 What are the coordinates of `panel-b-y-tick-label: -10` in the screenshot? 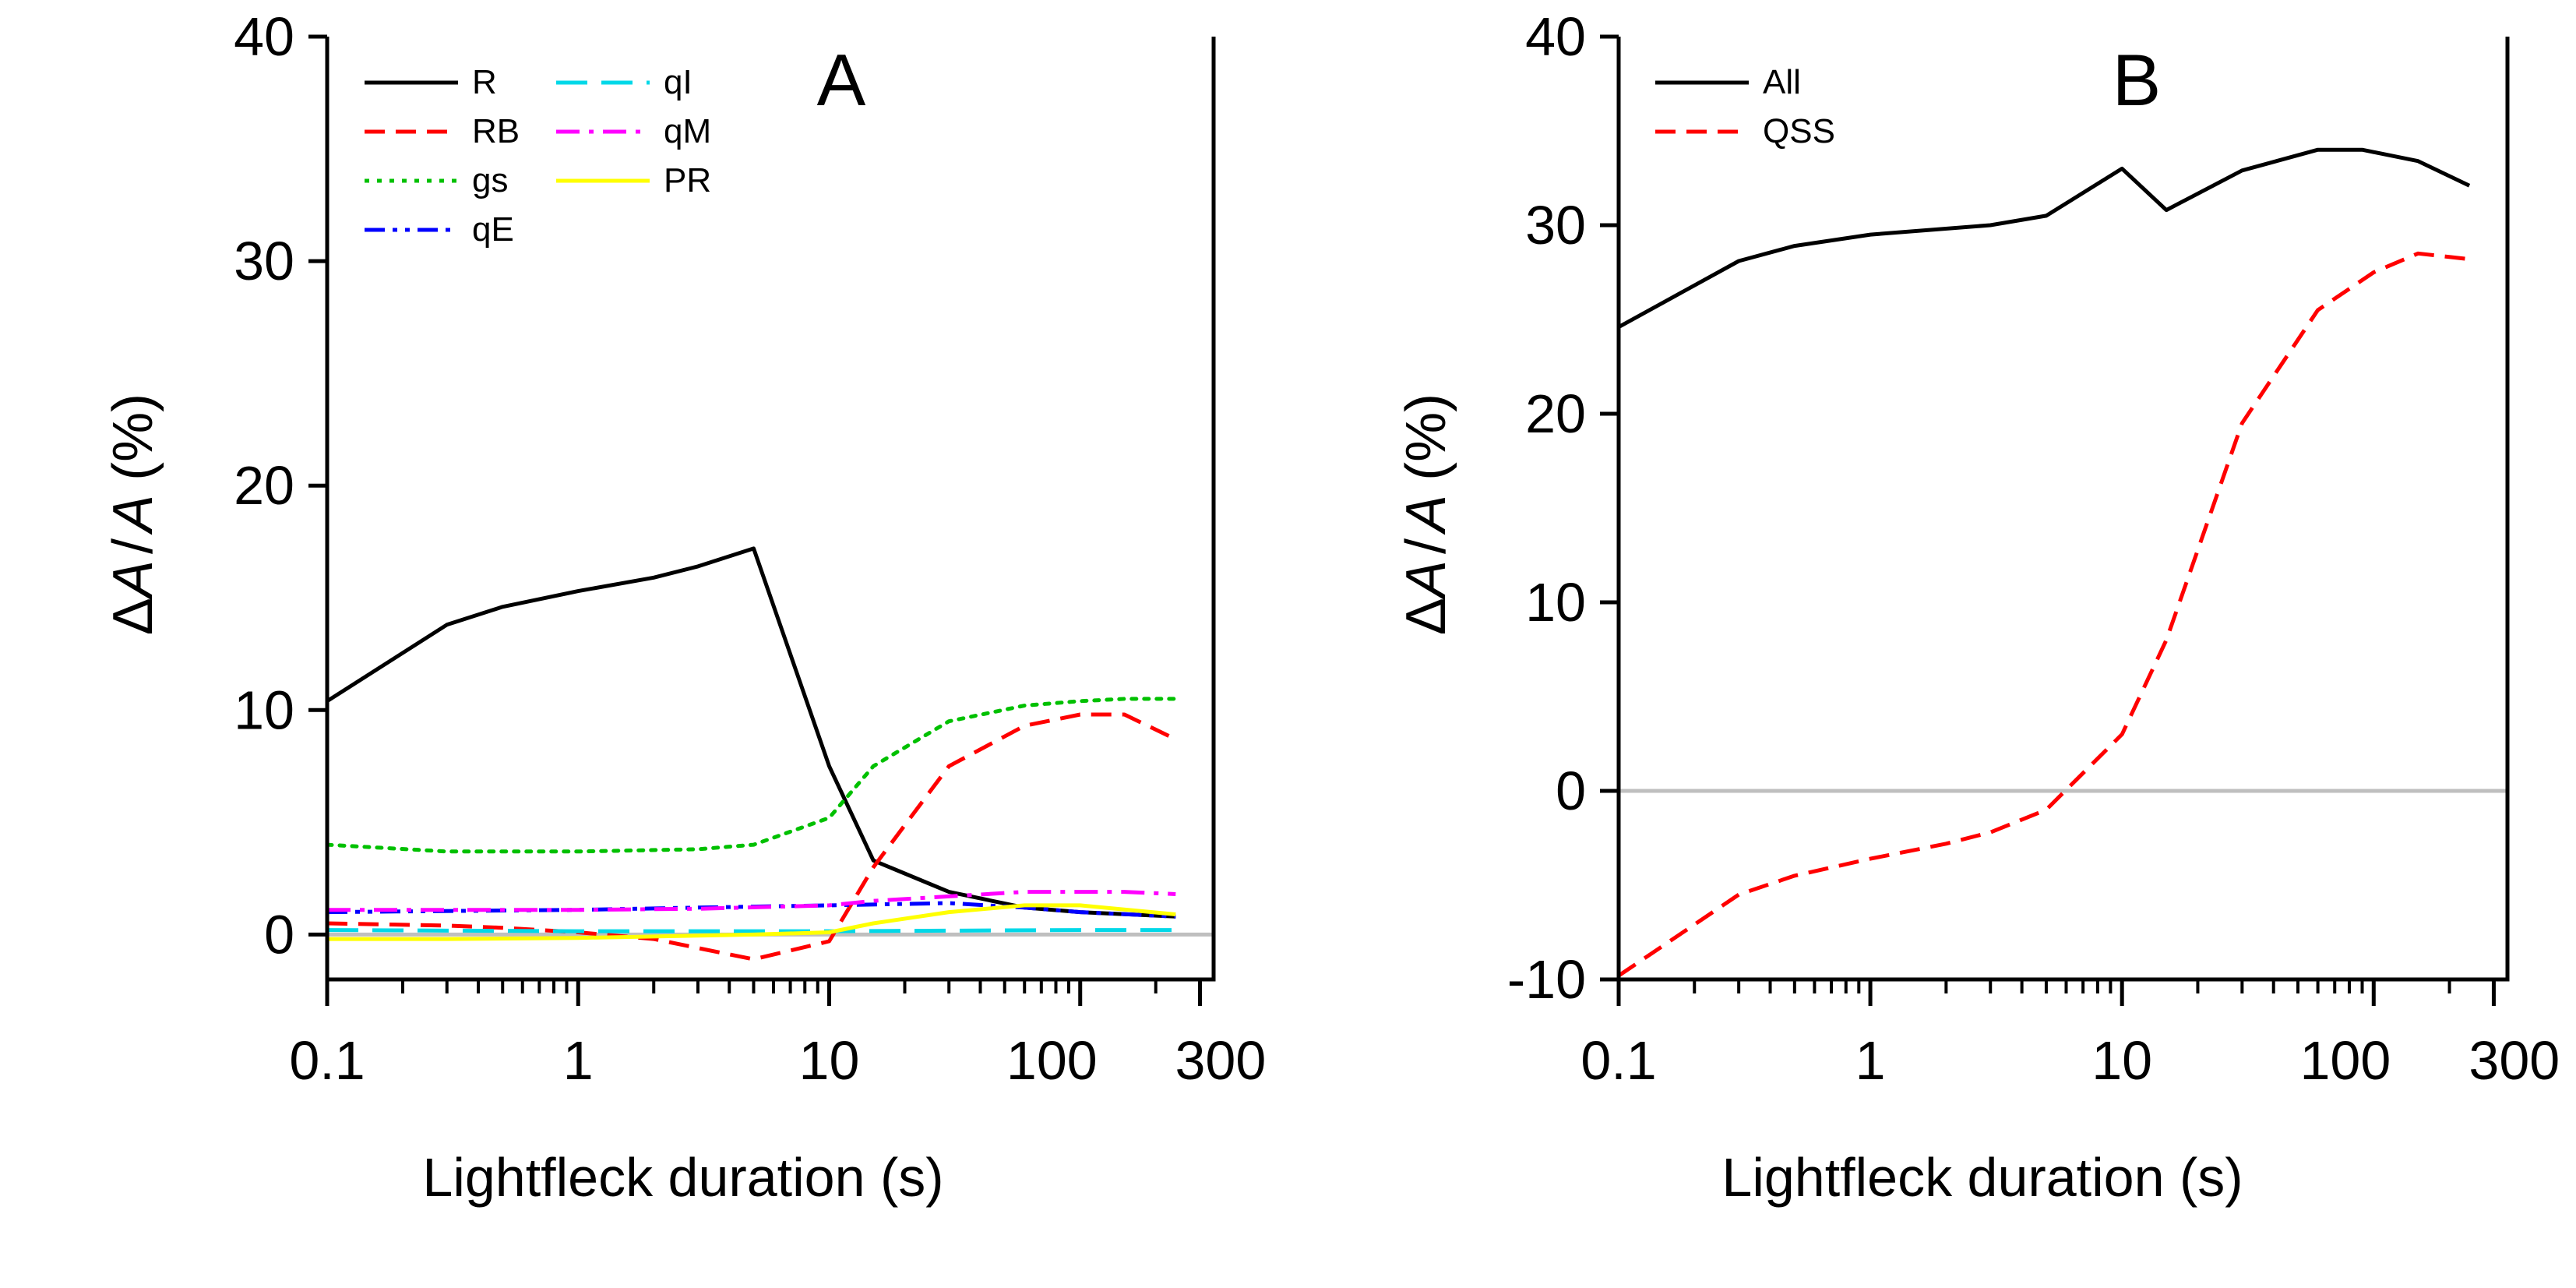 It's located at (1546, 979).